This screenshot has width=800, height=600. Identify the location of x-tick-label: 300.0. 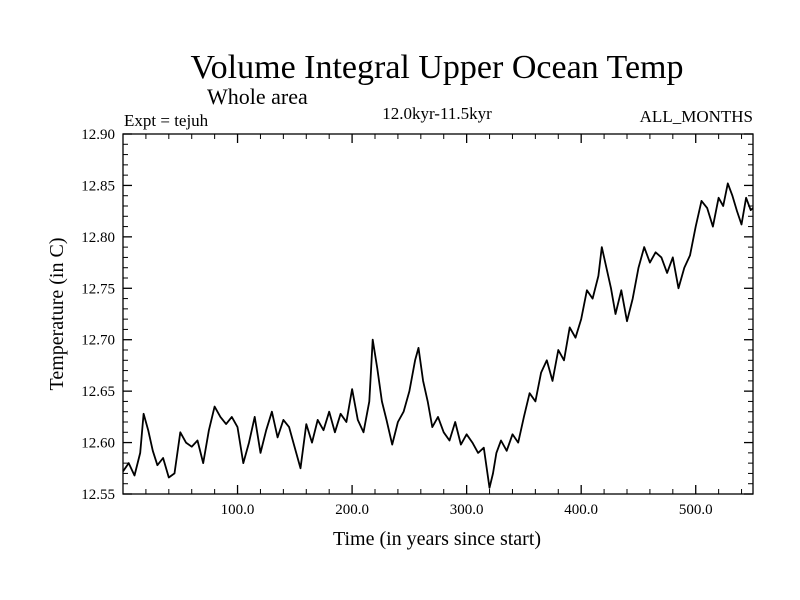
(467, 510).